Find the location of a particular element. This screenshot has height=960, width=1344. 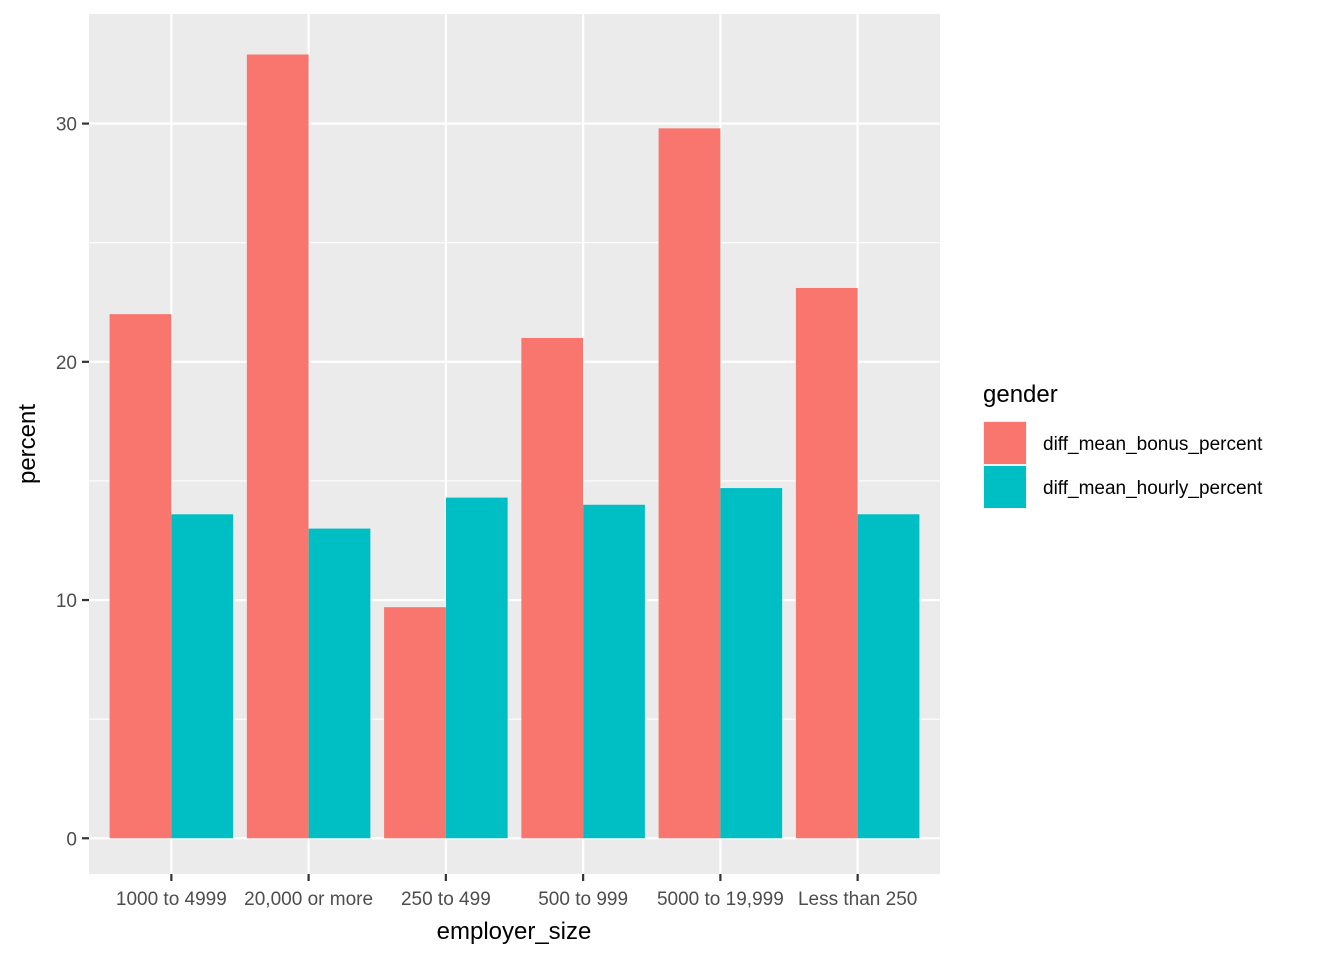

legend-key-diff_mean_hourly_percent is located at coordinates (1005, 487).